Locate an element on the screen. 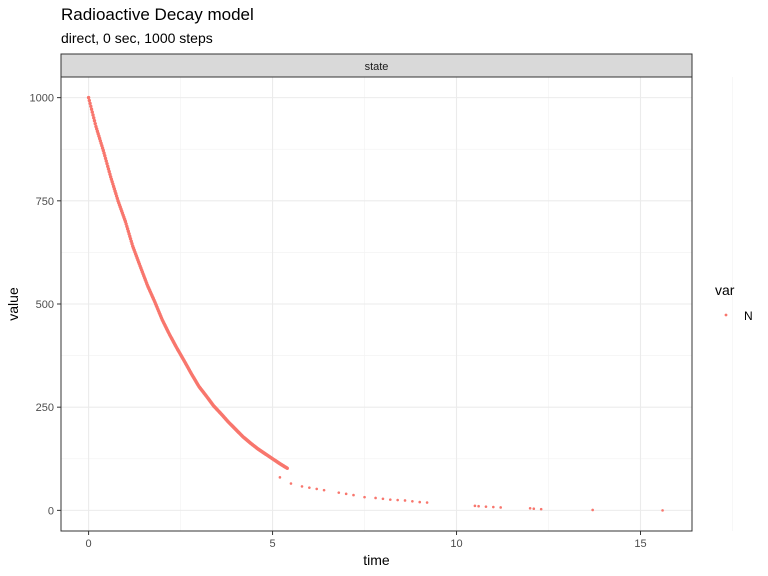  x-tick-label: 10 is located at coordinates (456, 544).